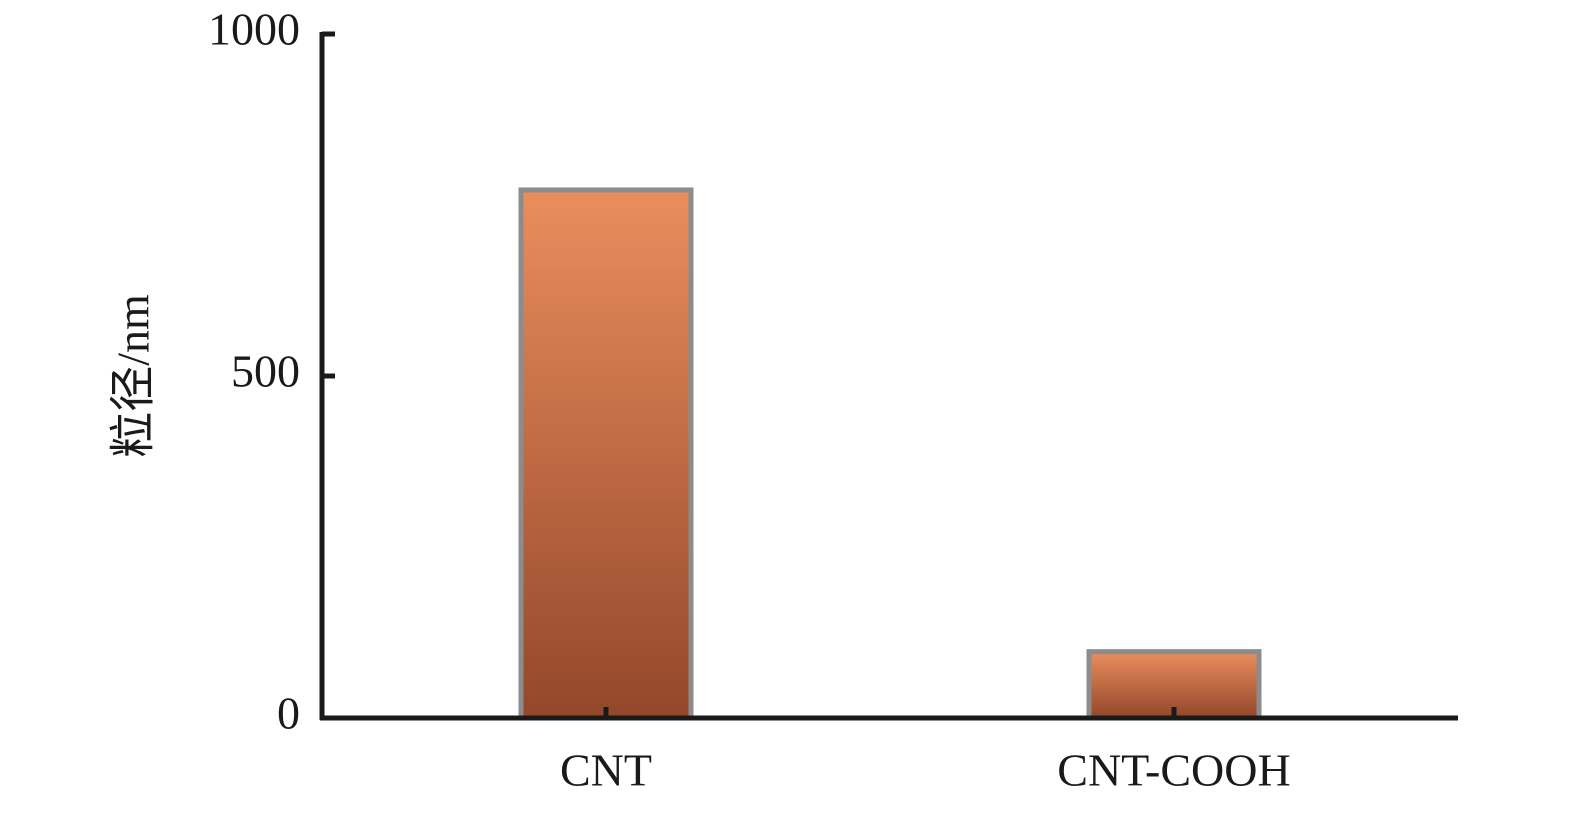 Image resolution: width=1575 pixels, height=816 pixels. I want to click on x-tick-label: CNT-COOH, so click(1173, 770).